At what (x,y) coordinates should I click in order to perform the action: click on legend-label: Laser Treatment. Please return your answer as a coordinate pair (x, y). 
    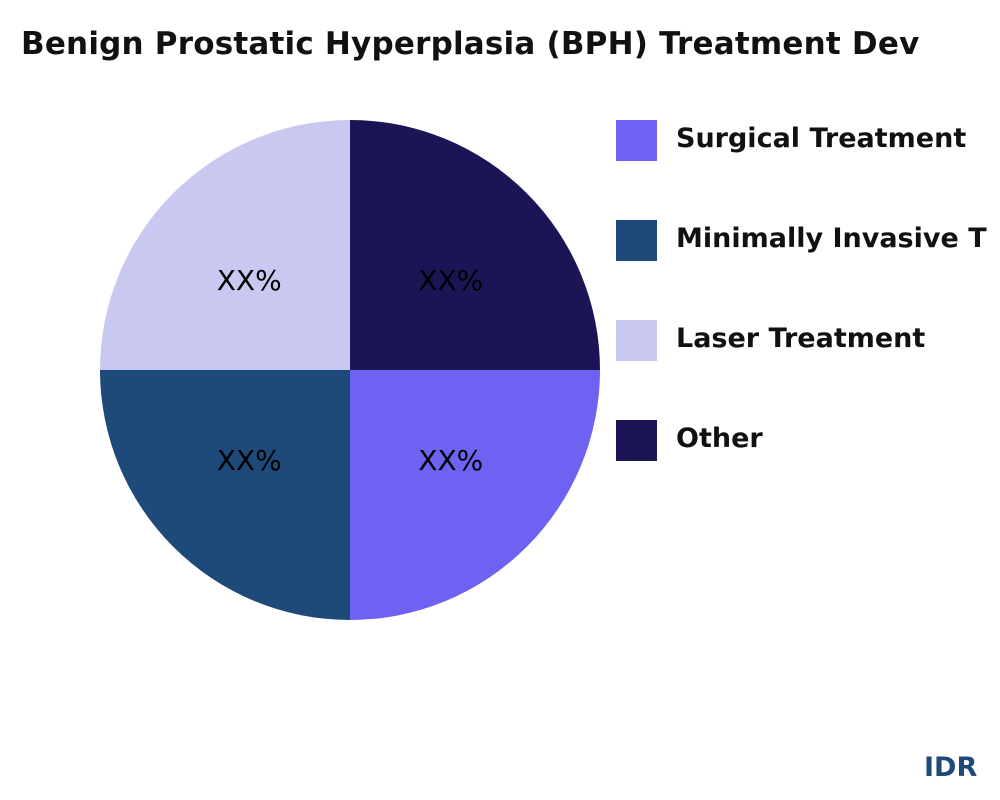
    Looking at the image, I should click on (801, 338).